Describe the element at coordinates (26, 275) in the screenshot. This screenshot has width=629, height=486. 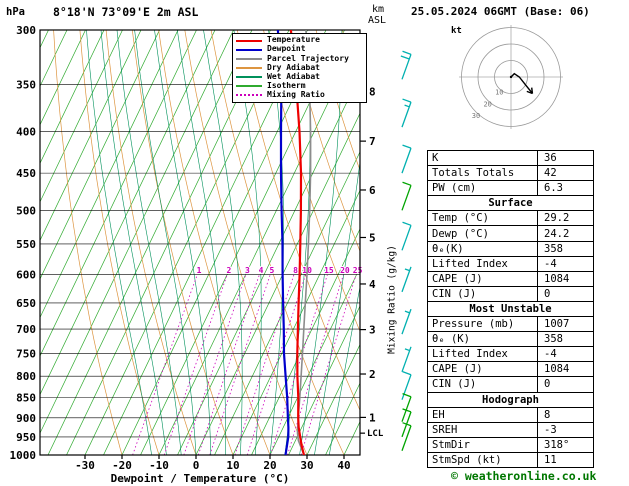
I see `svg-text: 600` at that location.